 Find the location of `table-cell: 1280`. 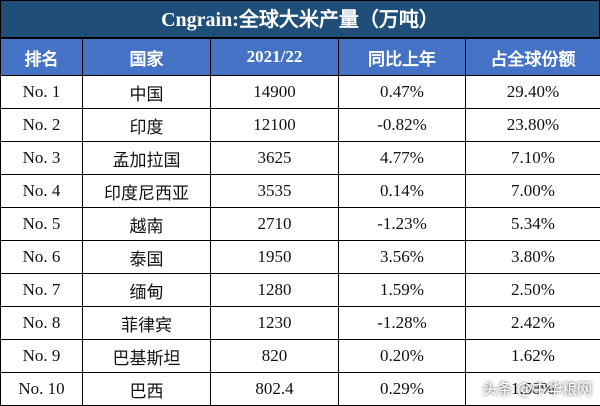

table-cell: 1280 is located at coordinates (275, 290).